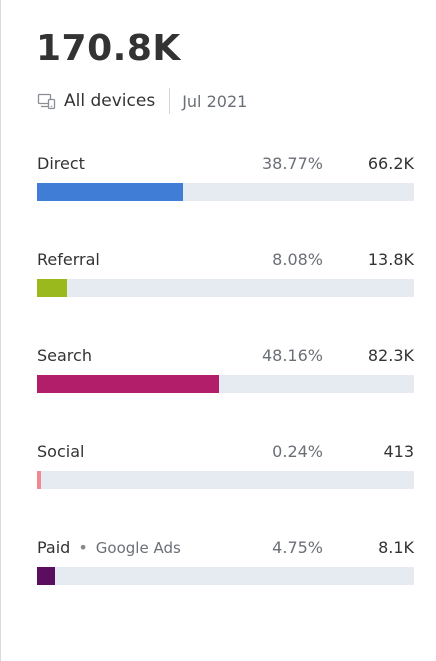  I want to click on channel-value: 13.8K, so click(390, 259).